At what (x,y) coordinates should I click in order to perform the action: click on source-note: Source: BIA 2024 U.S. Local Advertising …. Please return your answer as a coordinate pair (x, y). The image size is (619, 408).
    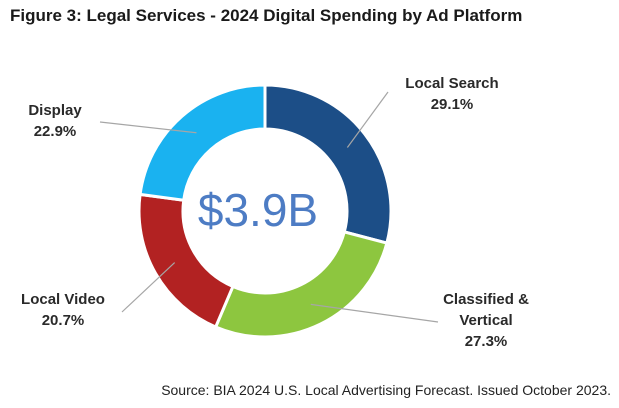
    Looking at the image, I should click on (386, 390).